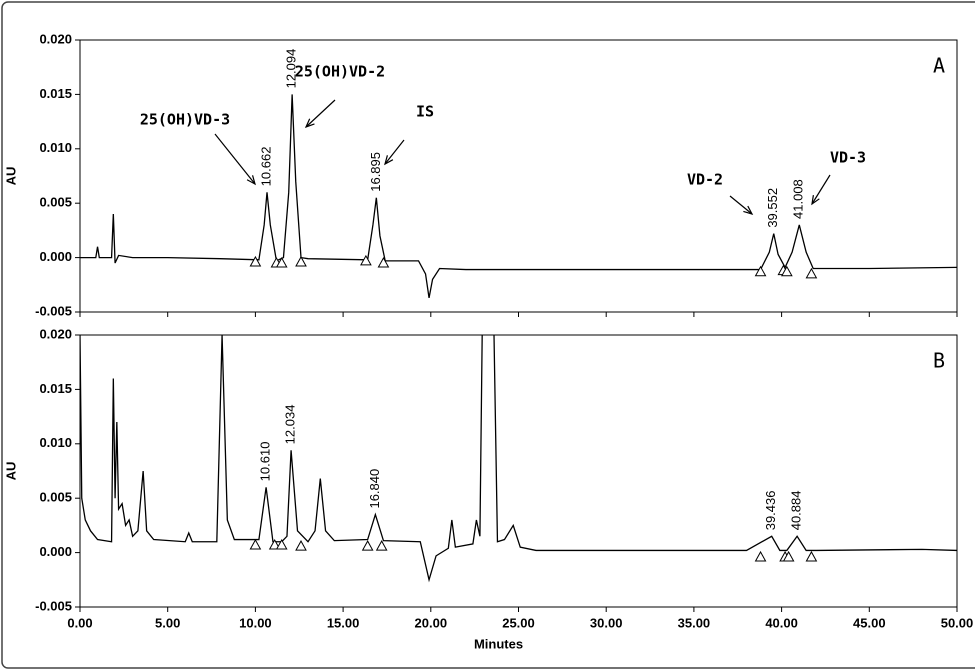  What do you see at coordinates (291, 69) in the screenshot?
I see `peak-label: 12.094` at bounding box center [291, 69].